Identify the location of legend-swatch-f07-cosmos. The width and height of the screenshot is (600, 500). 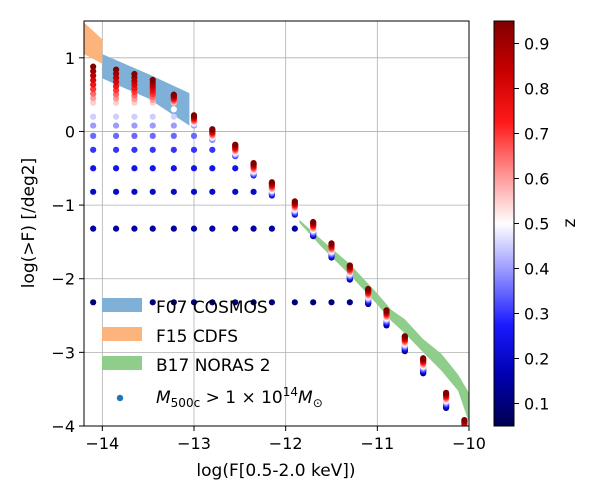
(122, 305).